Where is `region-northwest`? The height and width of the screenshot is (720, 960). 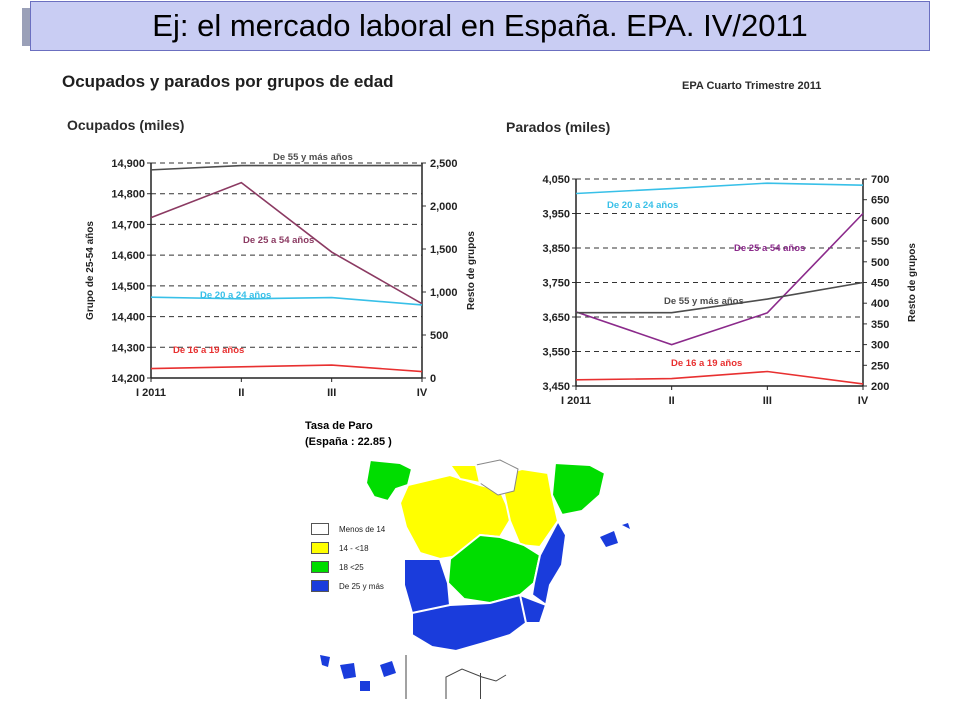
region-northwest is located at coordinates (389, 480).